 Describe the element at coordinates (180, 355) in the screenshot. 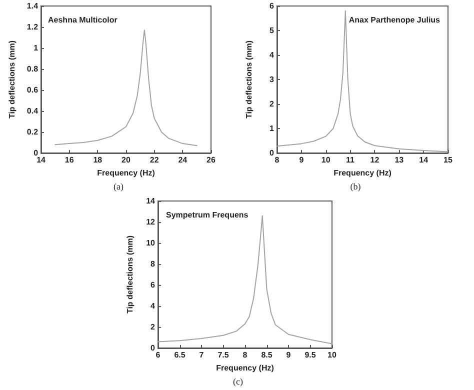

I see `x-tick-label: 6.5` at that location.